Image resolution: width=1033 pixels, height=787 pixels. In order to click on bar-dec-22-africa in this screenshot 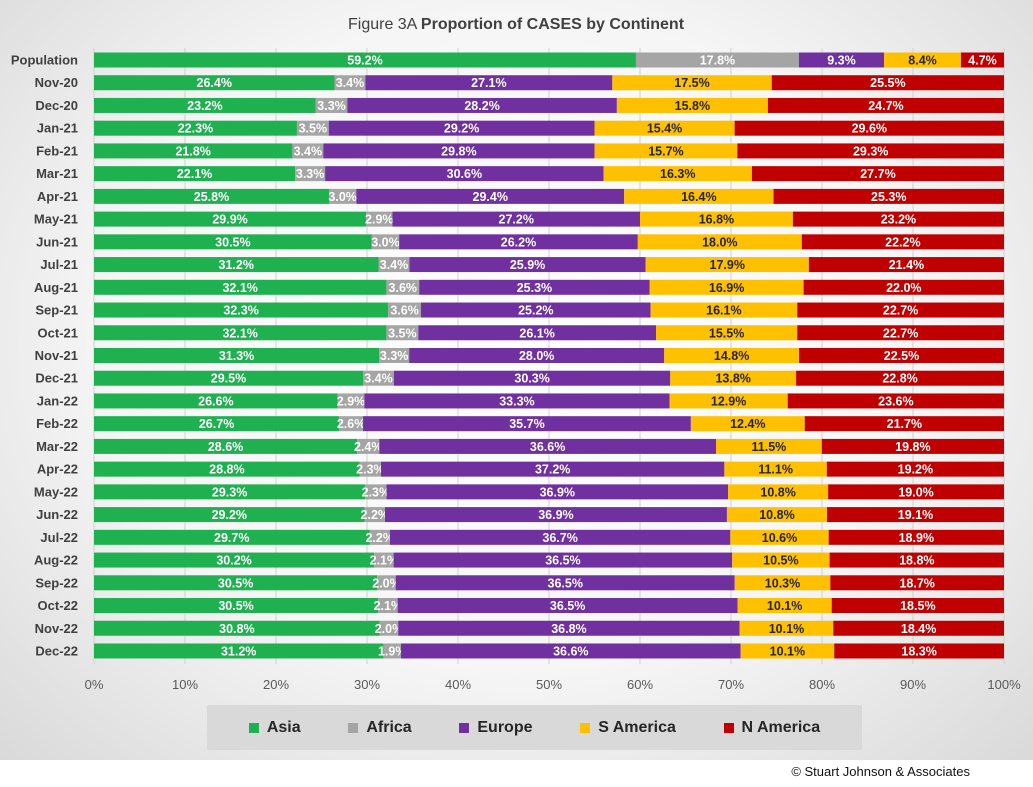, I will do `click(392, 651)`.